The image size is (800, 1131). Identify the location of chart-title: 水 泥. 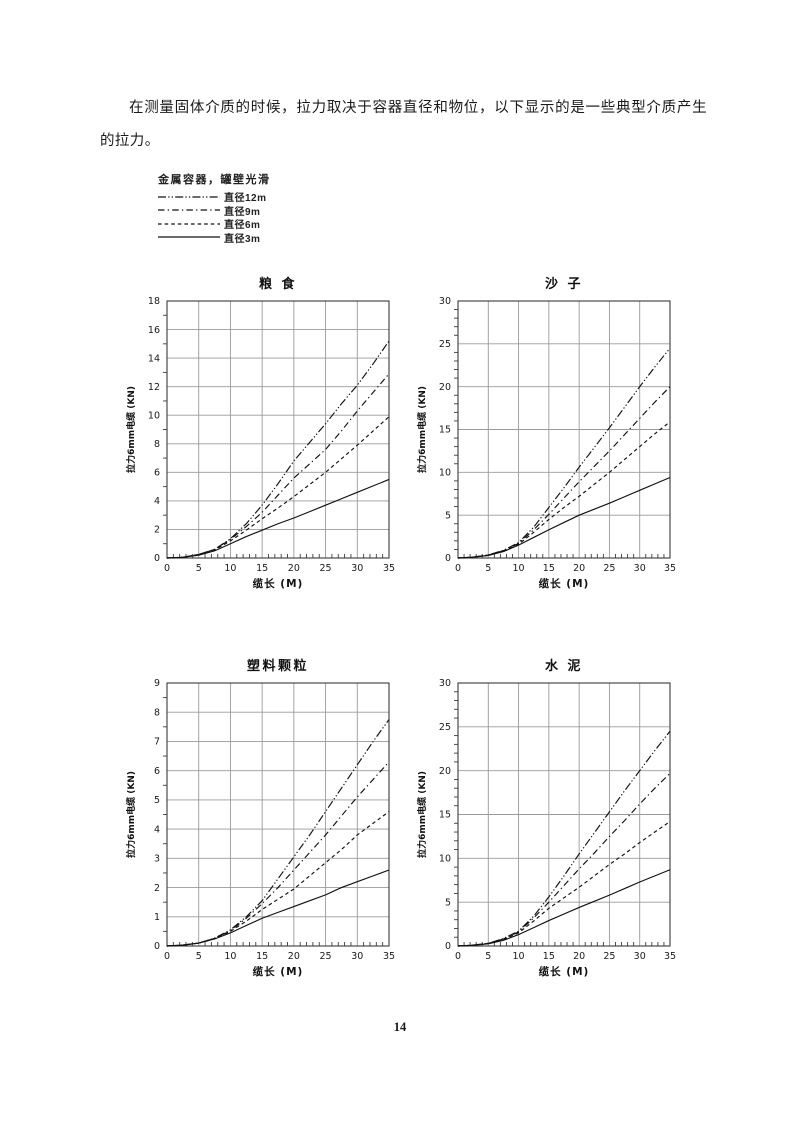
(564, 666).